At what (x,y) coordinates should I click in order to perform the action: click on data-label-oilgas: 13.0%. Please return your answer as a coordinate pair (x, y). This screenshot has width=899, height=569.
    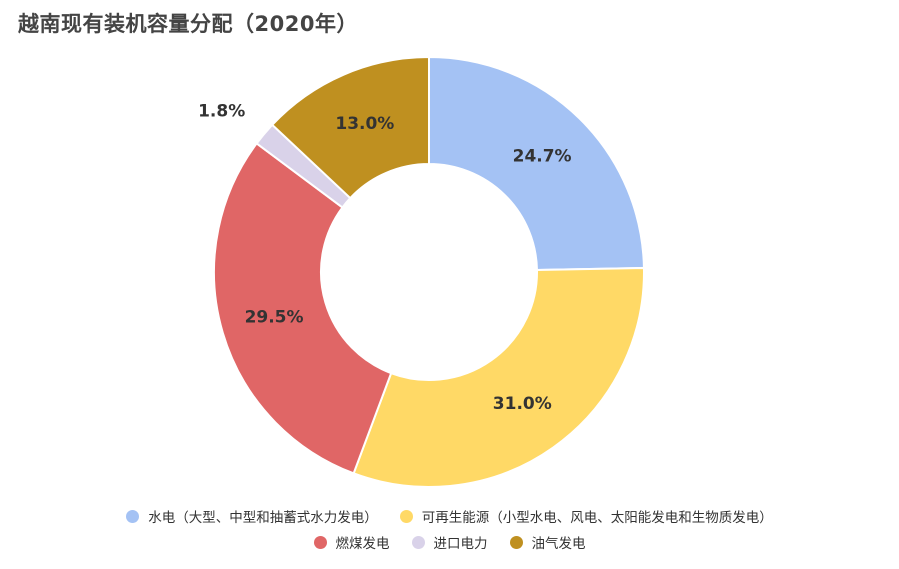
    Looking at the image, I should click on (364, 124).